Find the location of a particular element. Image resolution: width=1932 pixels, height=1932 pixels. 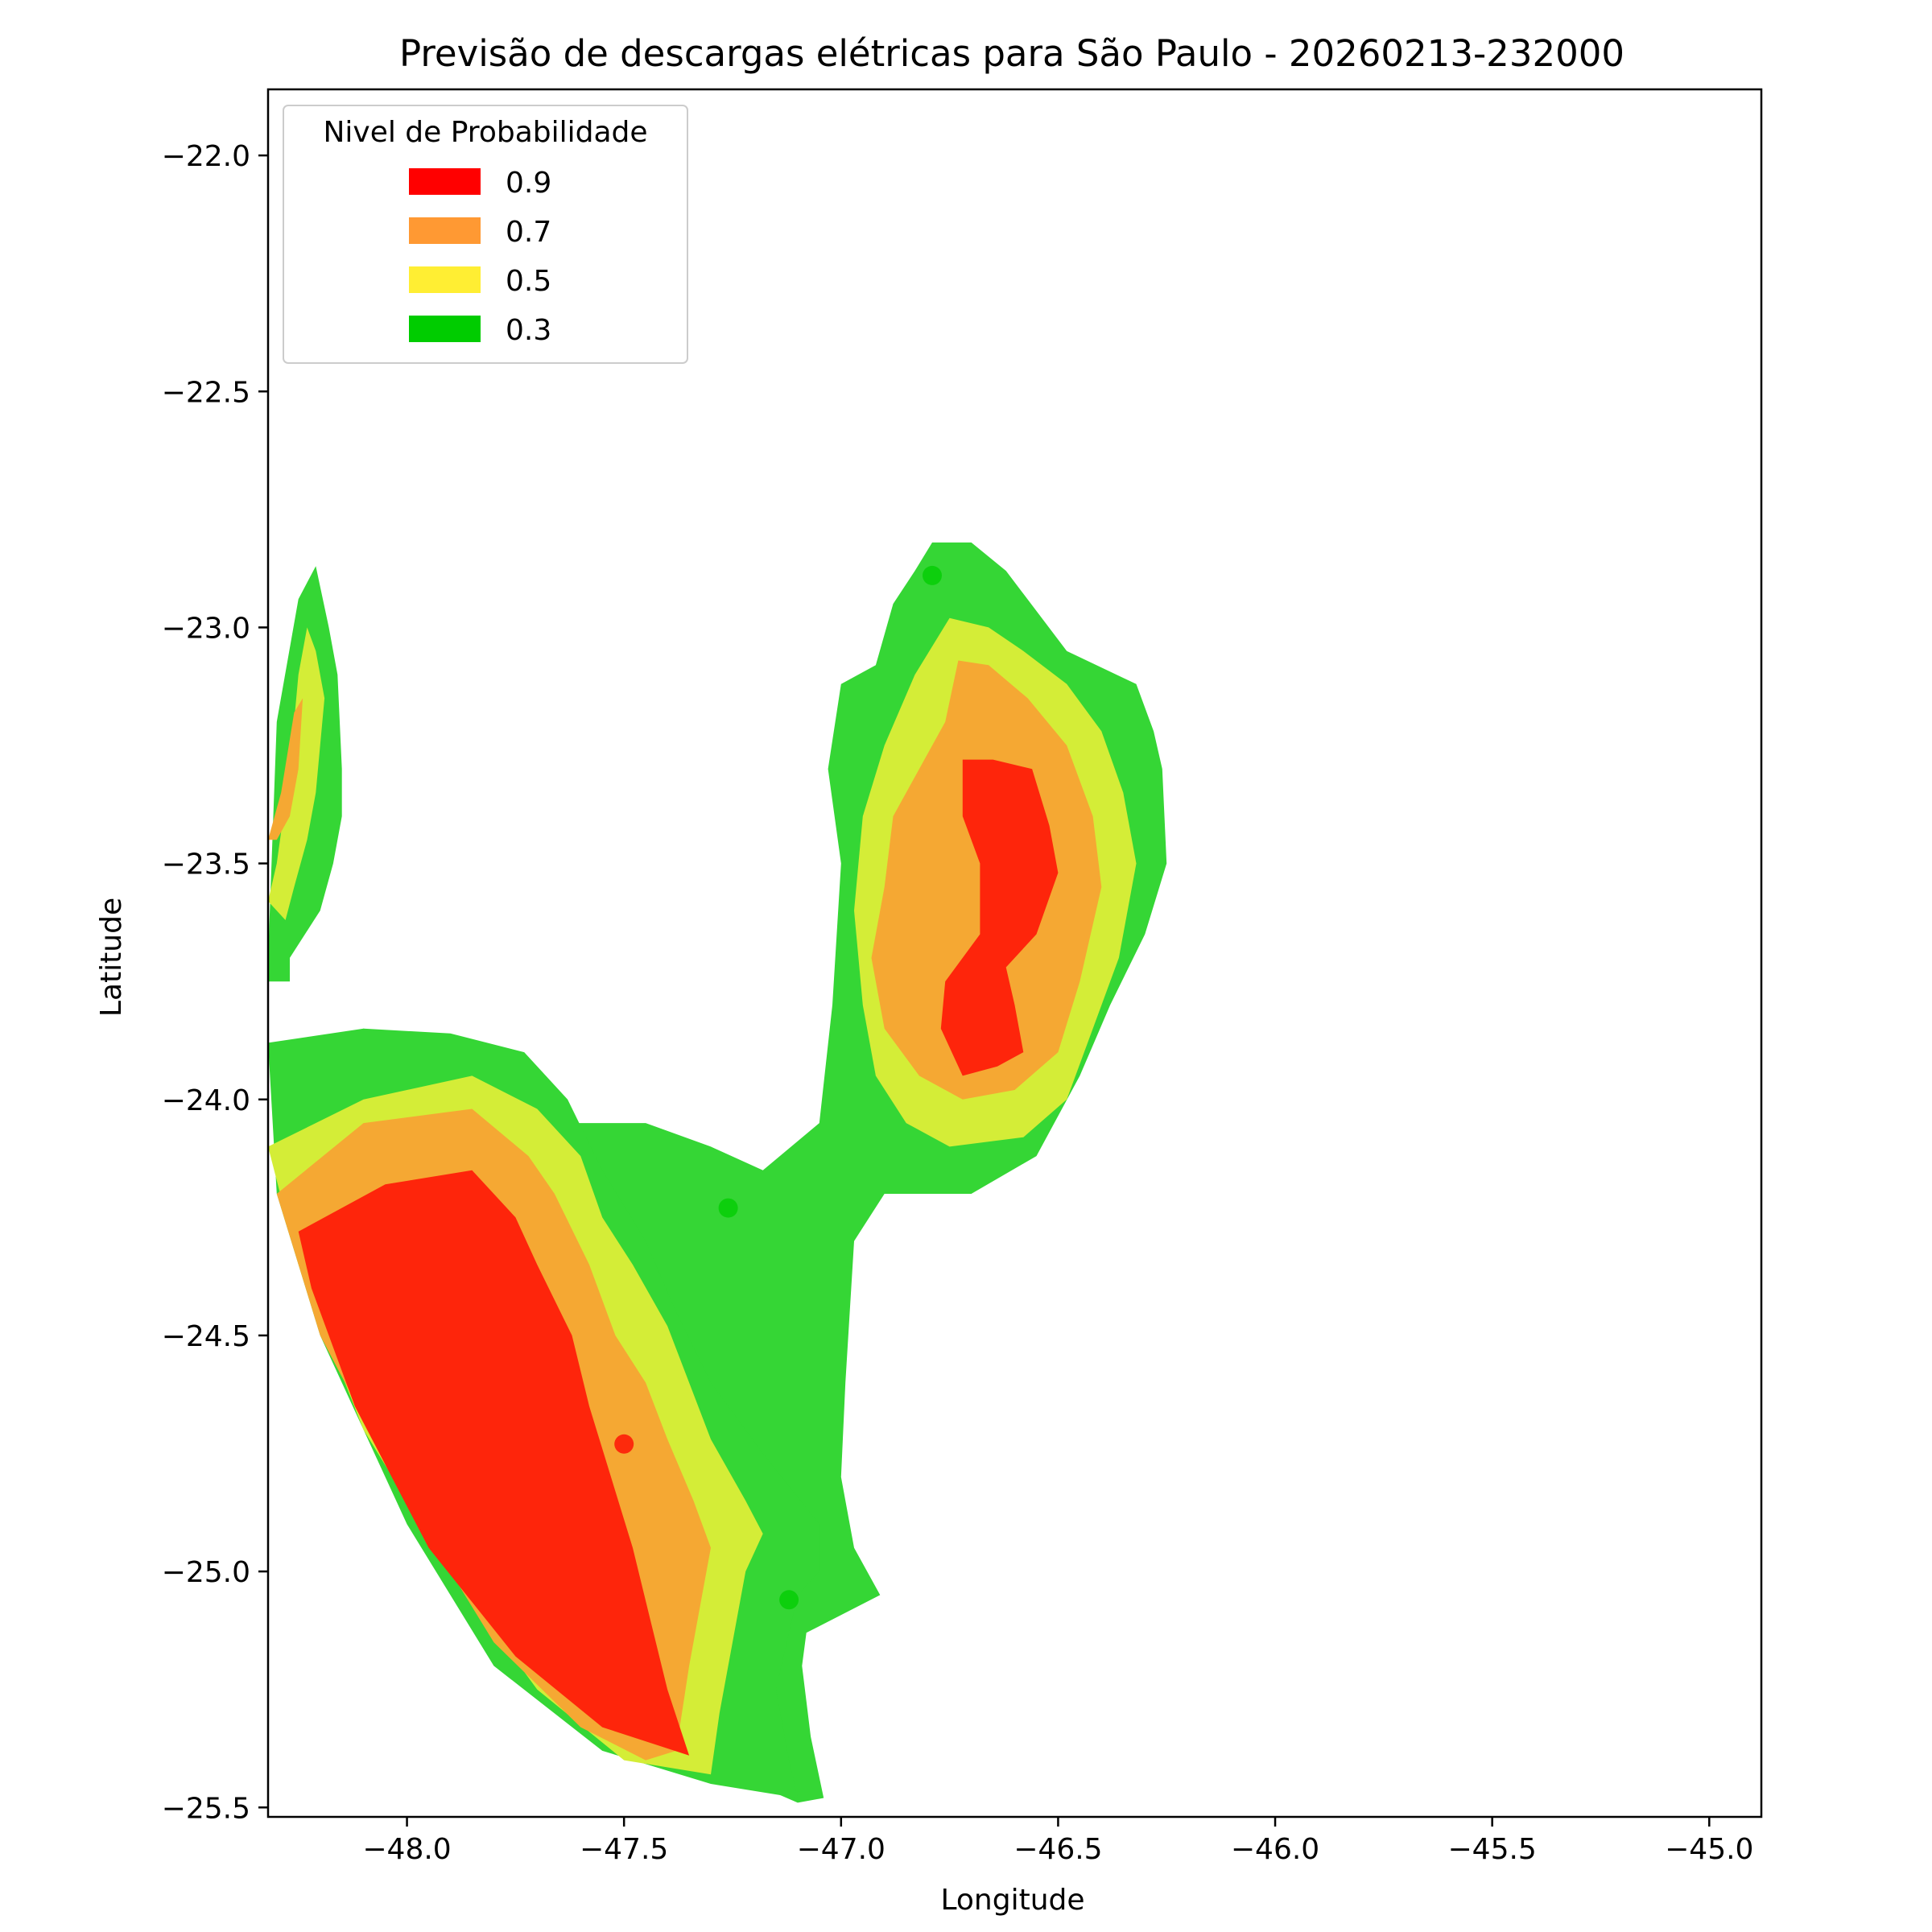

y-tick-label: −23.0 is located at coordinates (206, 628).